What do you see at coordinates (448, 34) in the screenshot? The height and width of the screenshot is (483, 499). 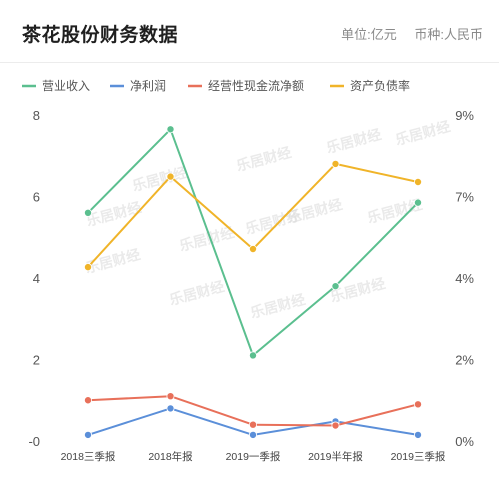 I see `currency-label: 币种:人民币` at bounding box center [448, 34].